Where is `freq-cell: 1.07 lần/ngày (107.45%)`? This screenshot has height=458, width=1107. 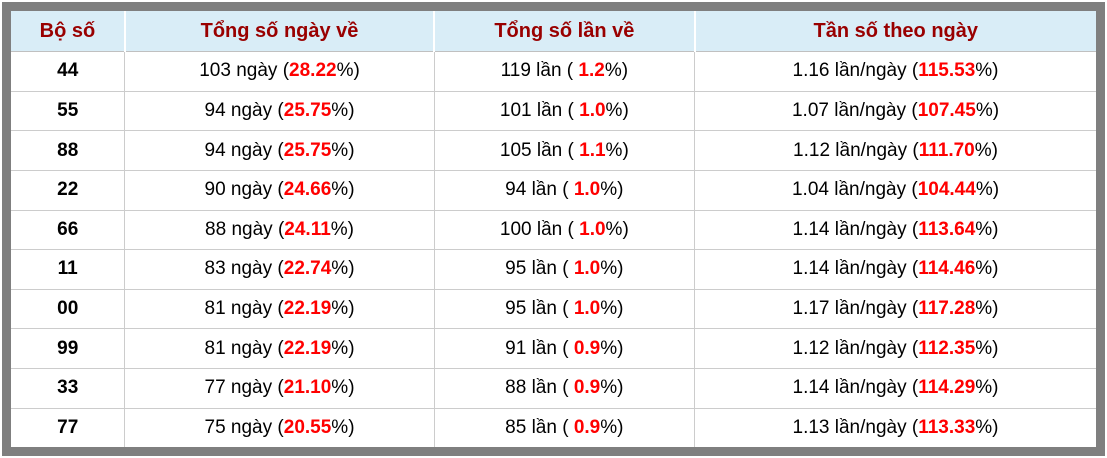 freq-cell: 1.07 lần/ngày (107.45%) is located at coordinates (895, 110).